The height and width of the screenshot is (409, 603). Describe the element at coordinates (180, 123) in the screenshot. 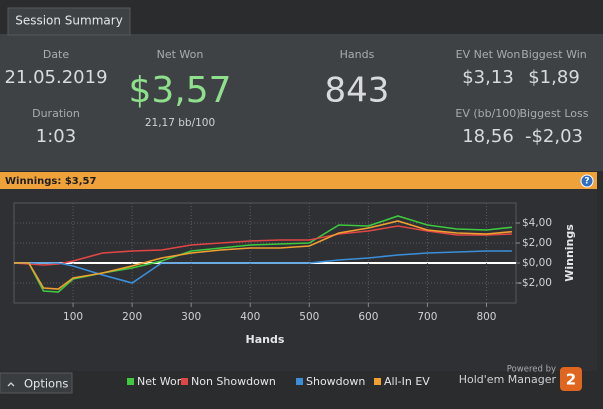

I see `net-won-bb: 21,17 bb/100` at that location.